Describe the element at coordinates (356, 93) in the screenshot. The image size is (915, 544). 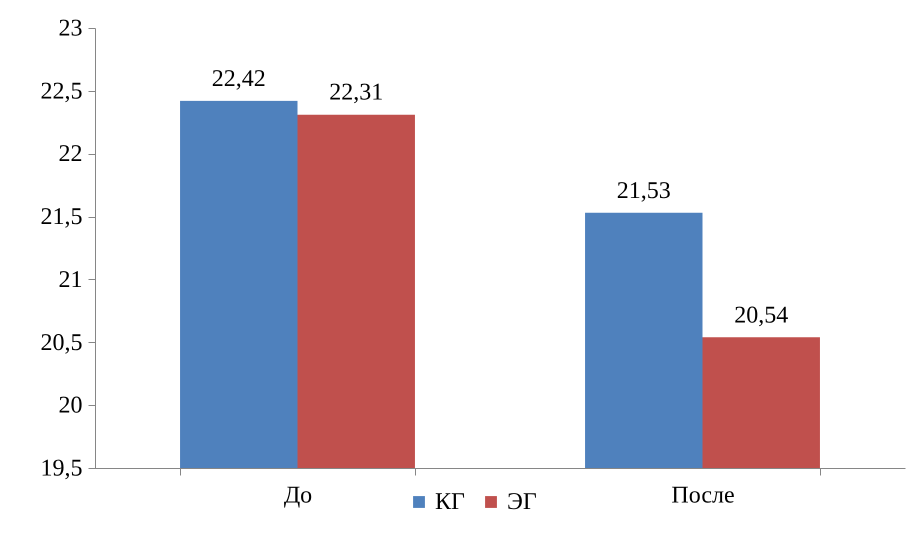
I see `data-label: 22,31` at that location.